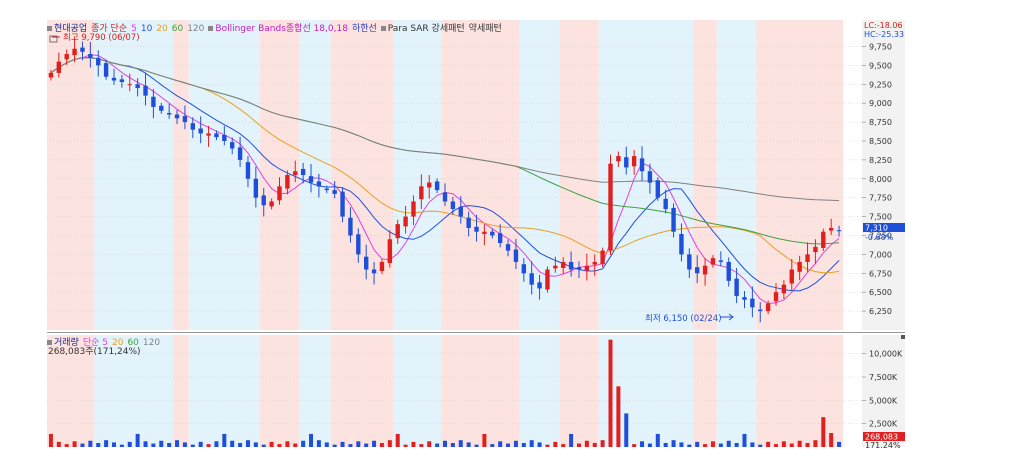 The height and width of the screenshot is (459, 1011). I want to click on low-arrow-icon, so click(727, 317).